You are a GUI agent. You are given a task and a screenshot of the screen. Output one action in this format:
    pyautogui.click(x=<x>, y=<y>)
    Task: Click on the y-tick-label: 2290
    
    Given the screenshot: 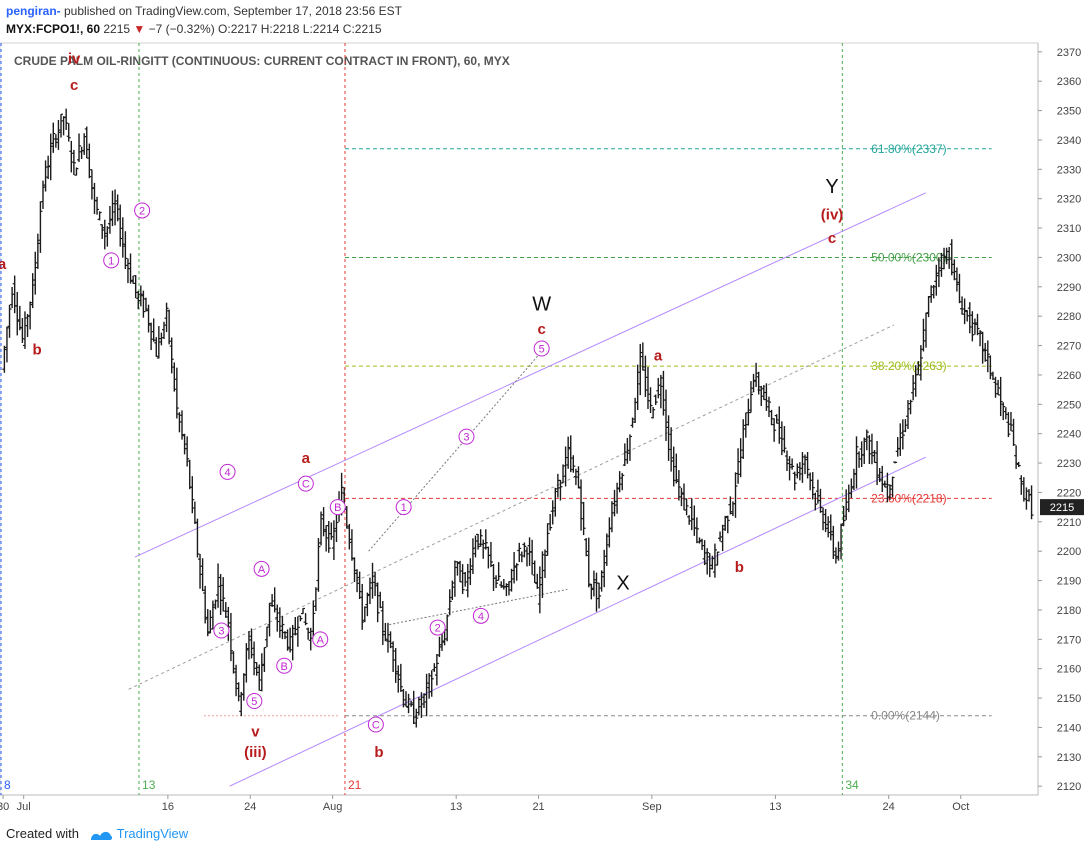 What is the action you would take?
    pyautogui.click(x=1069, y=288)
    